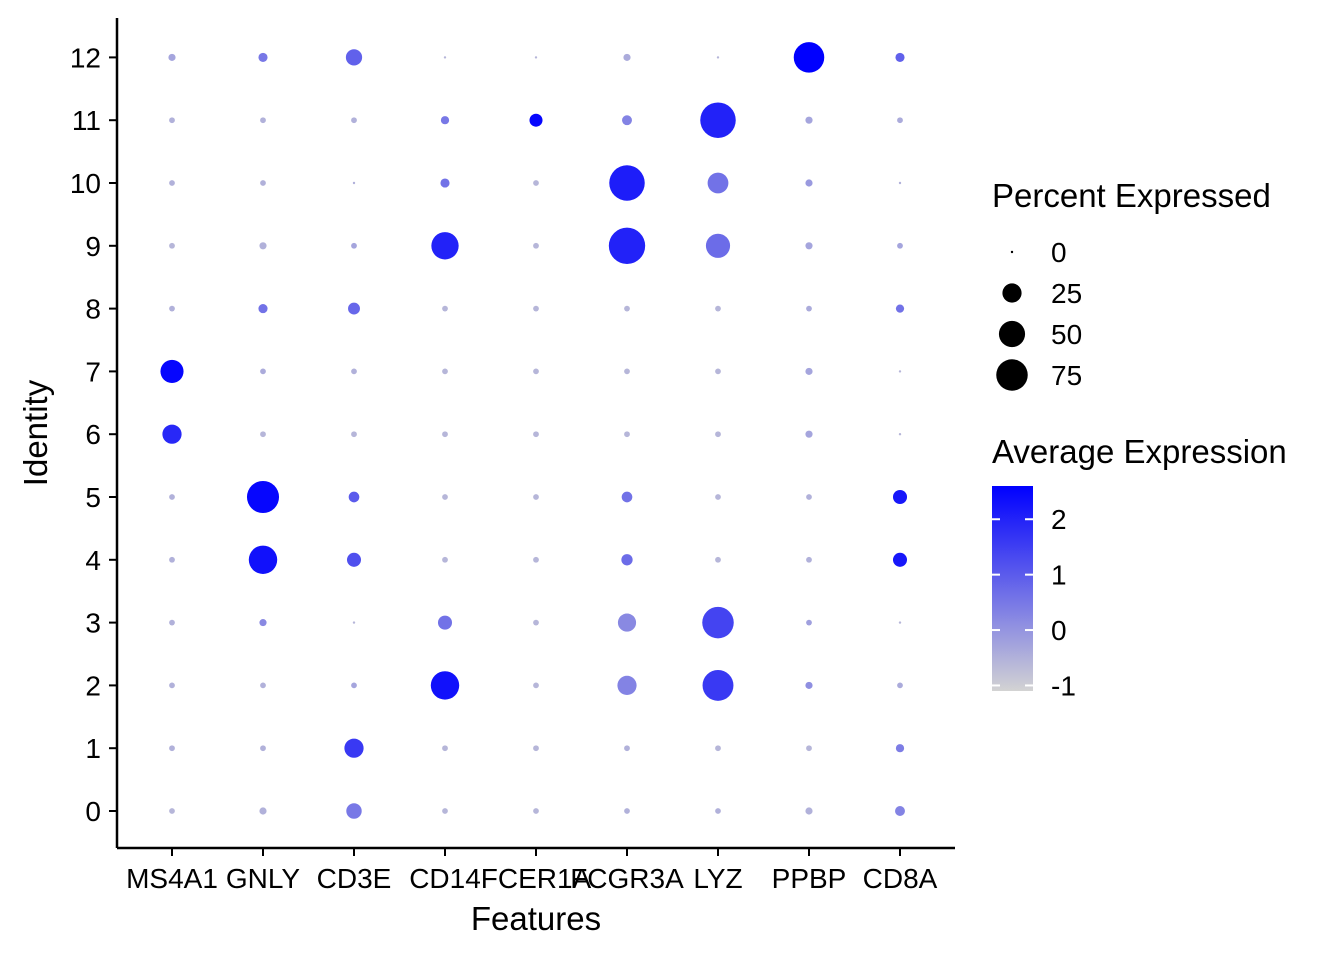 Image resolution: width=1344 pixels, height=965 pixels. What do you see at coordinates (1066, 375) in the screenshot?
I see `size-legend-label: 75` at bounding box center [1066, 375].